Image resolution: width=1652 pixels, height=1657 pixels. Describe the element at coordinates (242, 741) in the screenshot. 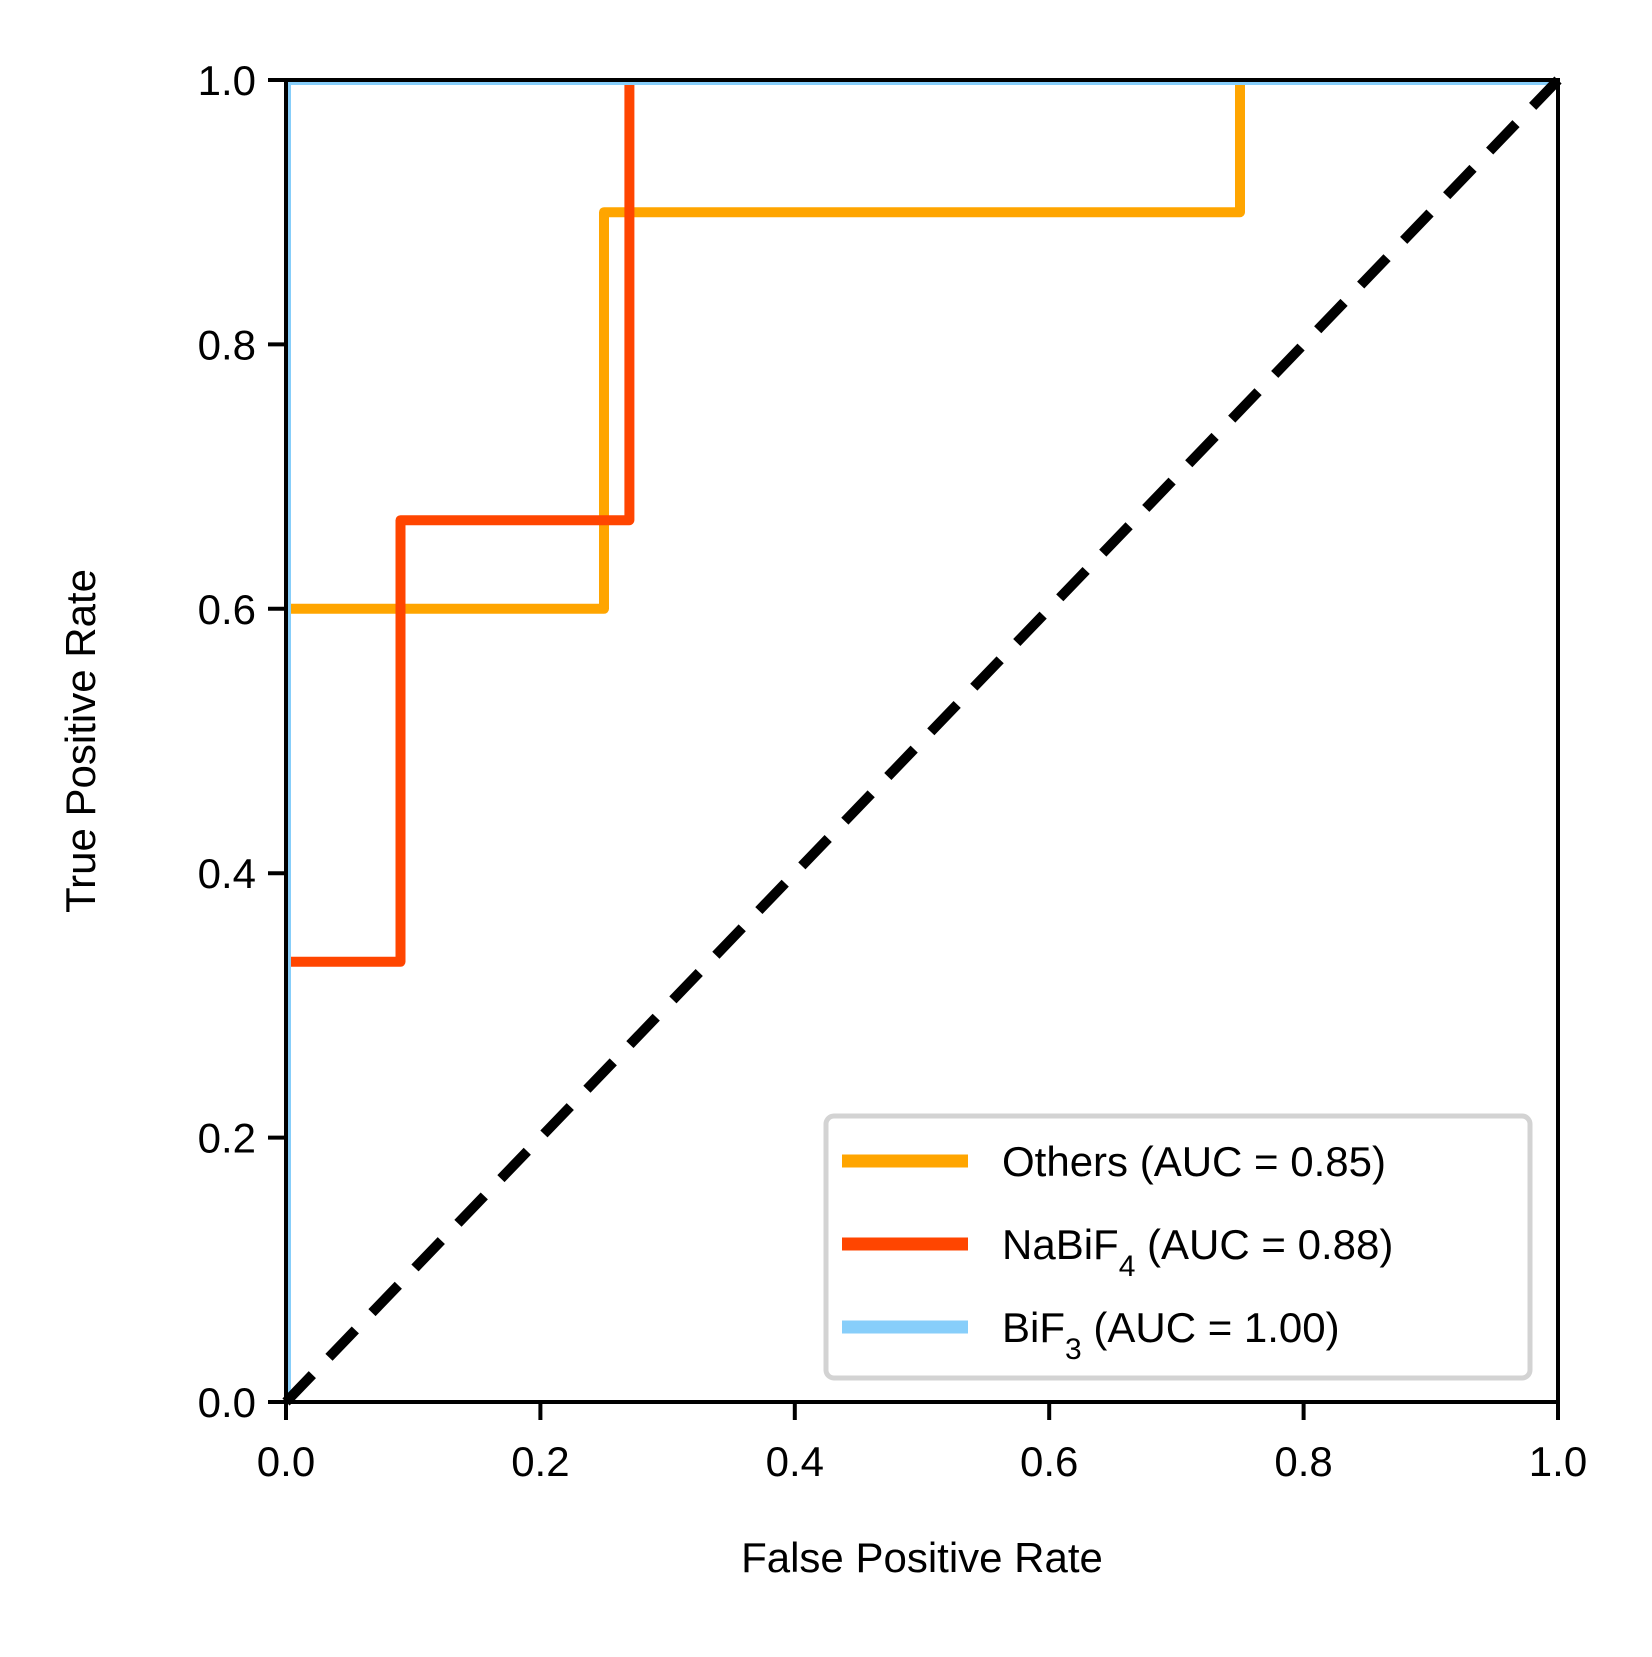

I see `y-axis: 0.0 0.2 0.4 0.6 0.8 1.0` at that location.